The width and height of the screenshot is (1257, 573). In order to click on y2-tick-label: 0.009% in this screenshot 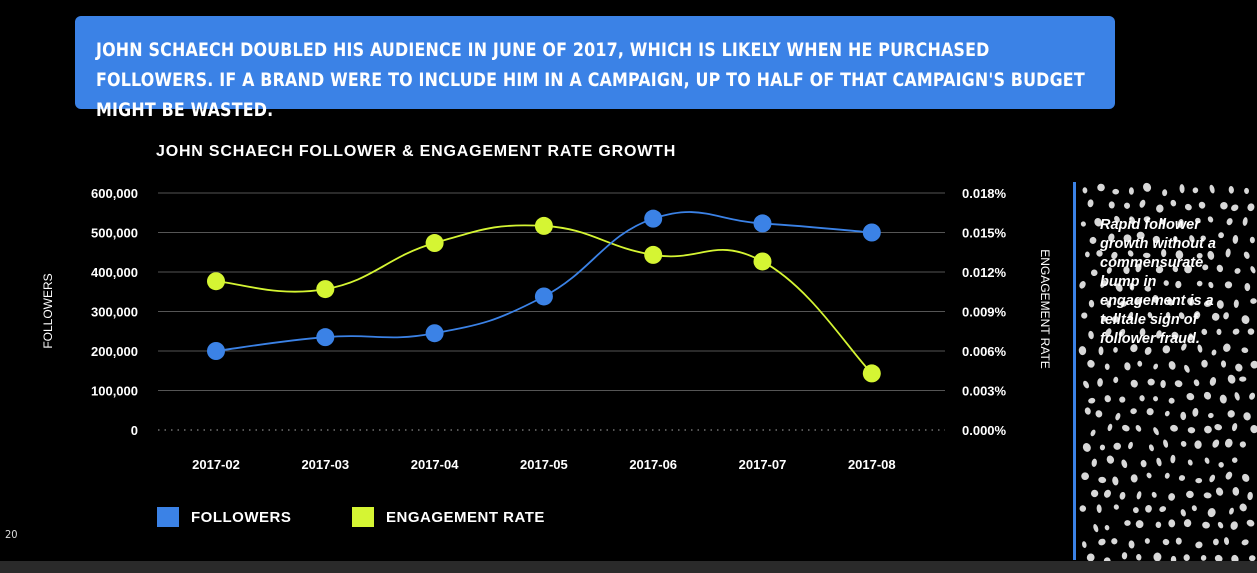, I will do `click(984, 312)`.